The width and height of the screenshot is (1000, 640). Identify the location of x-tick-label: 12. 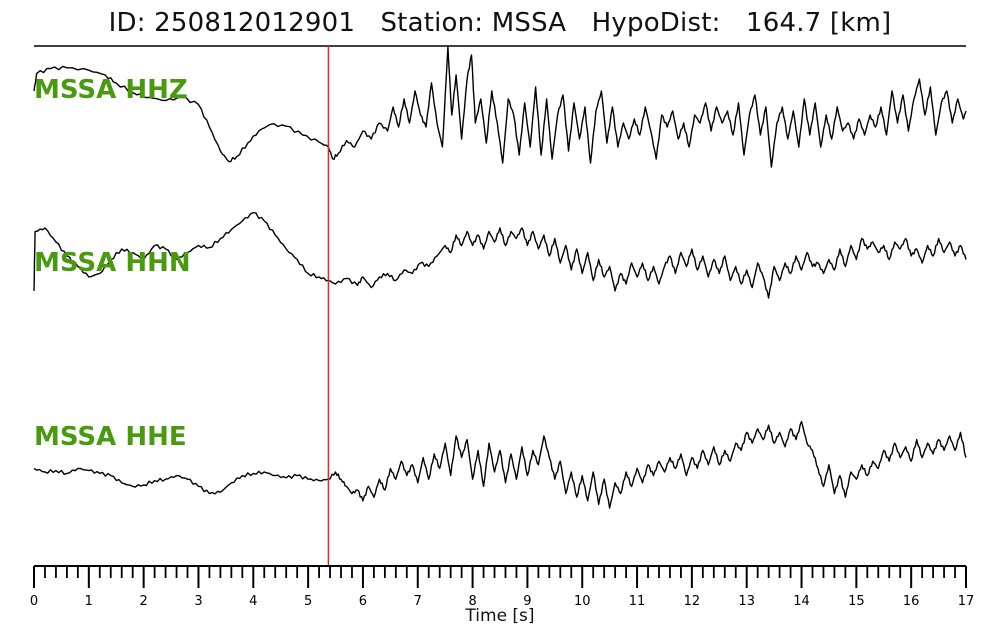
(692, 601).